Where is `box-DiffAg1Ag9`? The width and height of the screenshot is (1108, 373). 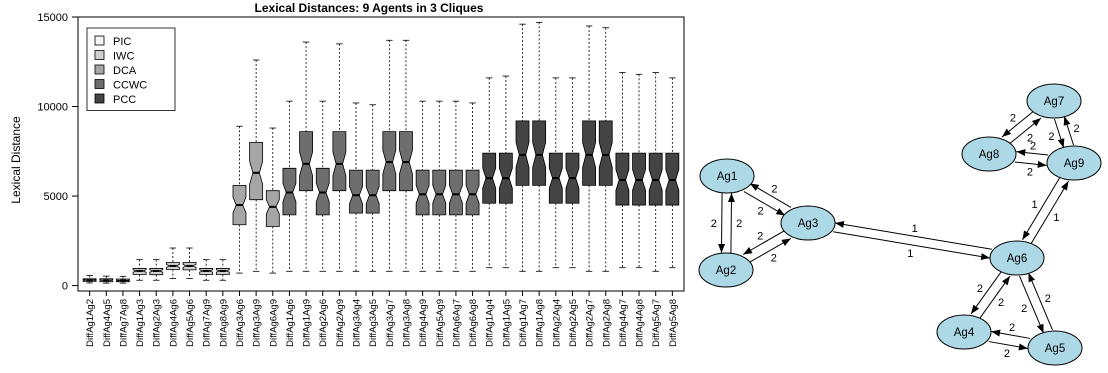
box-DiffAg1Ag9 is located at coordinates (306, 156).